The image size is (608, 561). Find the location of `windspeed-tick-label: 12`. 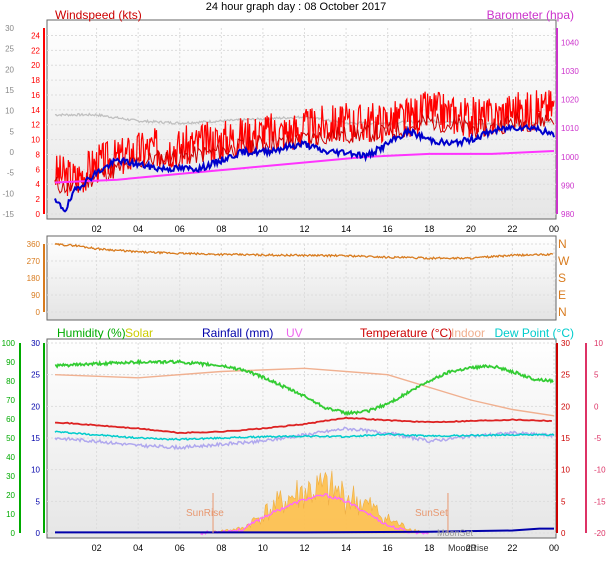

windspeed-tick-label: 12 is located at coordinates (35, 125).